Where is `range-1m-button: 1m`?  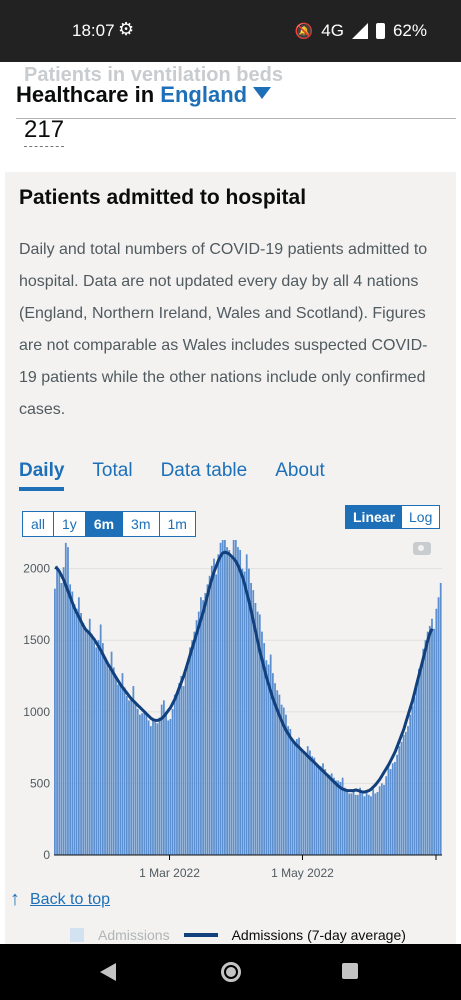 range-1m-button: 1m is located at coordinates (177, 524).